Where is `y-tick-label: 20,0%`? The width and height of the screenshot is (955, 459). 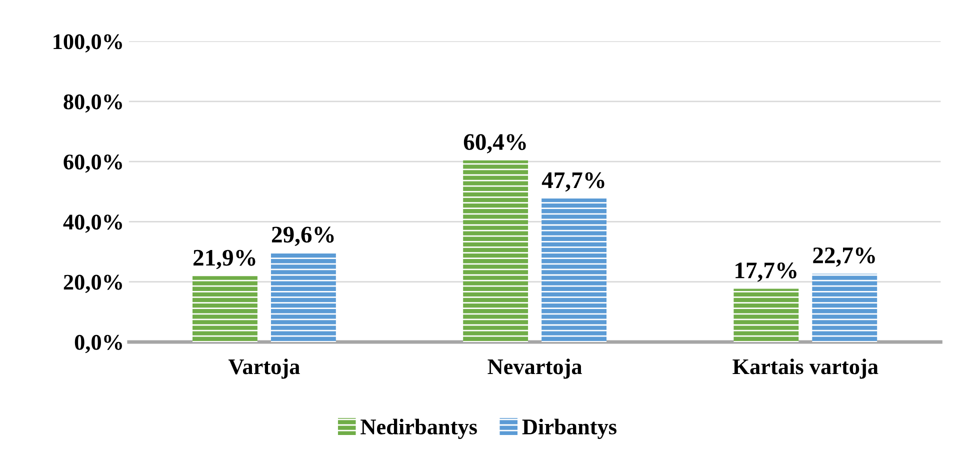
y-tick-label: 20,0% is located at coordinates (93, 283).